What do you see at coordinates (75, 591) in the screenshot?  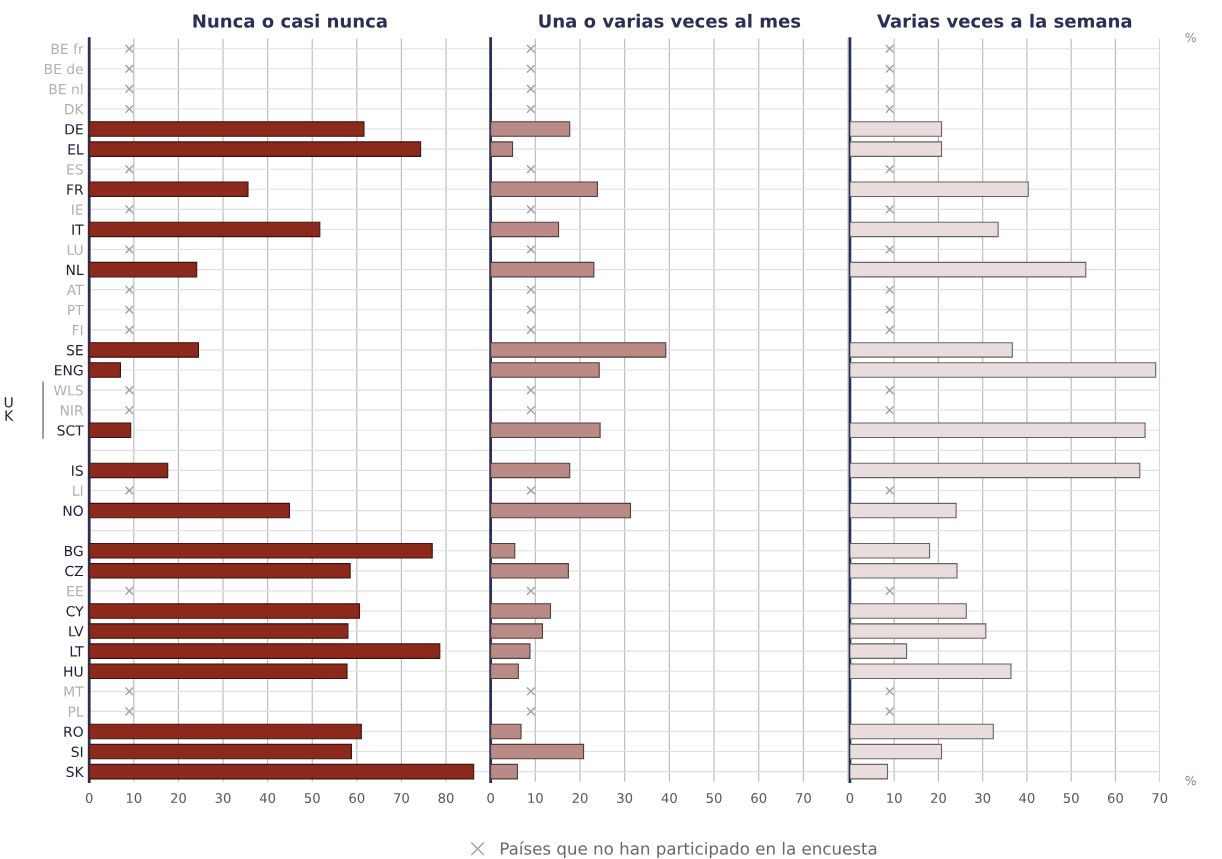 I see `y-tick-label: EE` at bounding box center [75, 591].